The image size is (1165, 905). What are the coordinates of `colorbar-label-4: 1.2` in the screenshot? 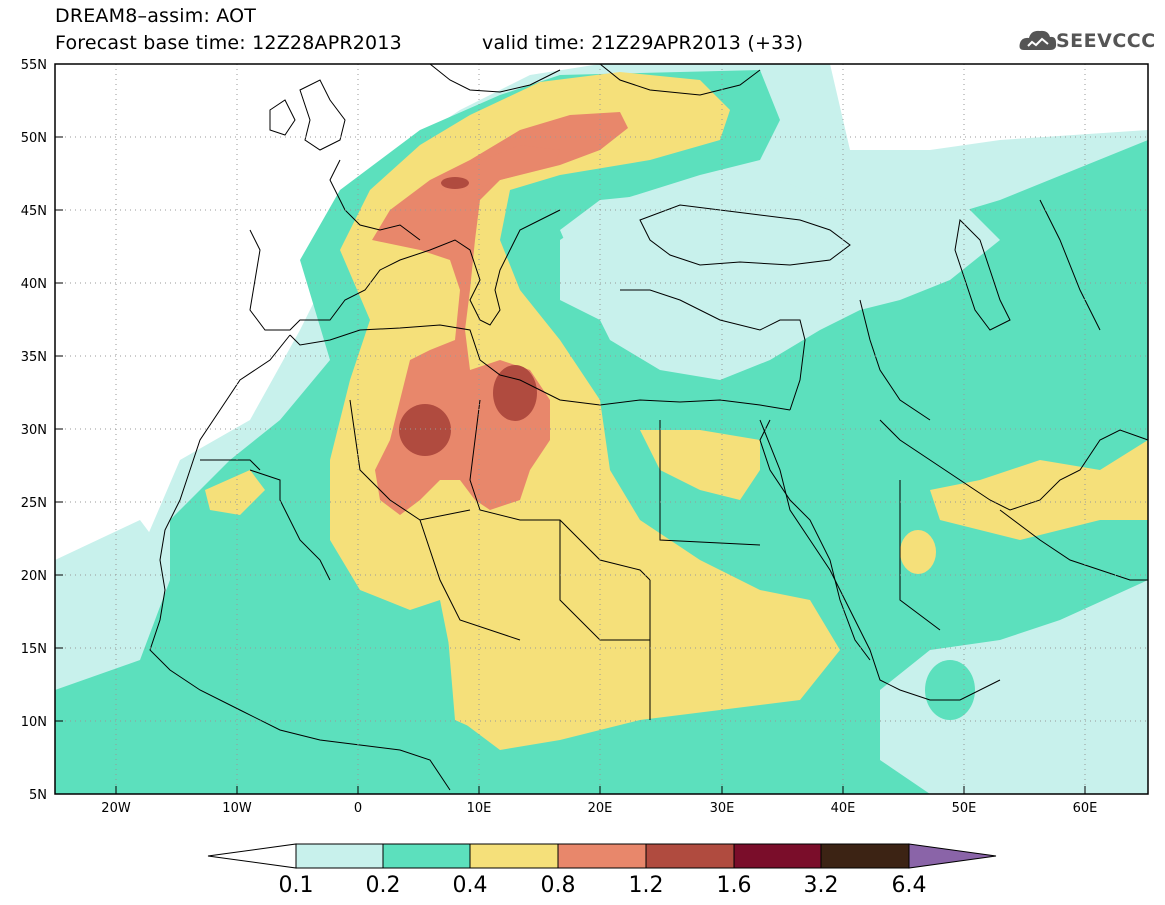 It's located at (646, 885).